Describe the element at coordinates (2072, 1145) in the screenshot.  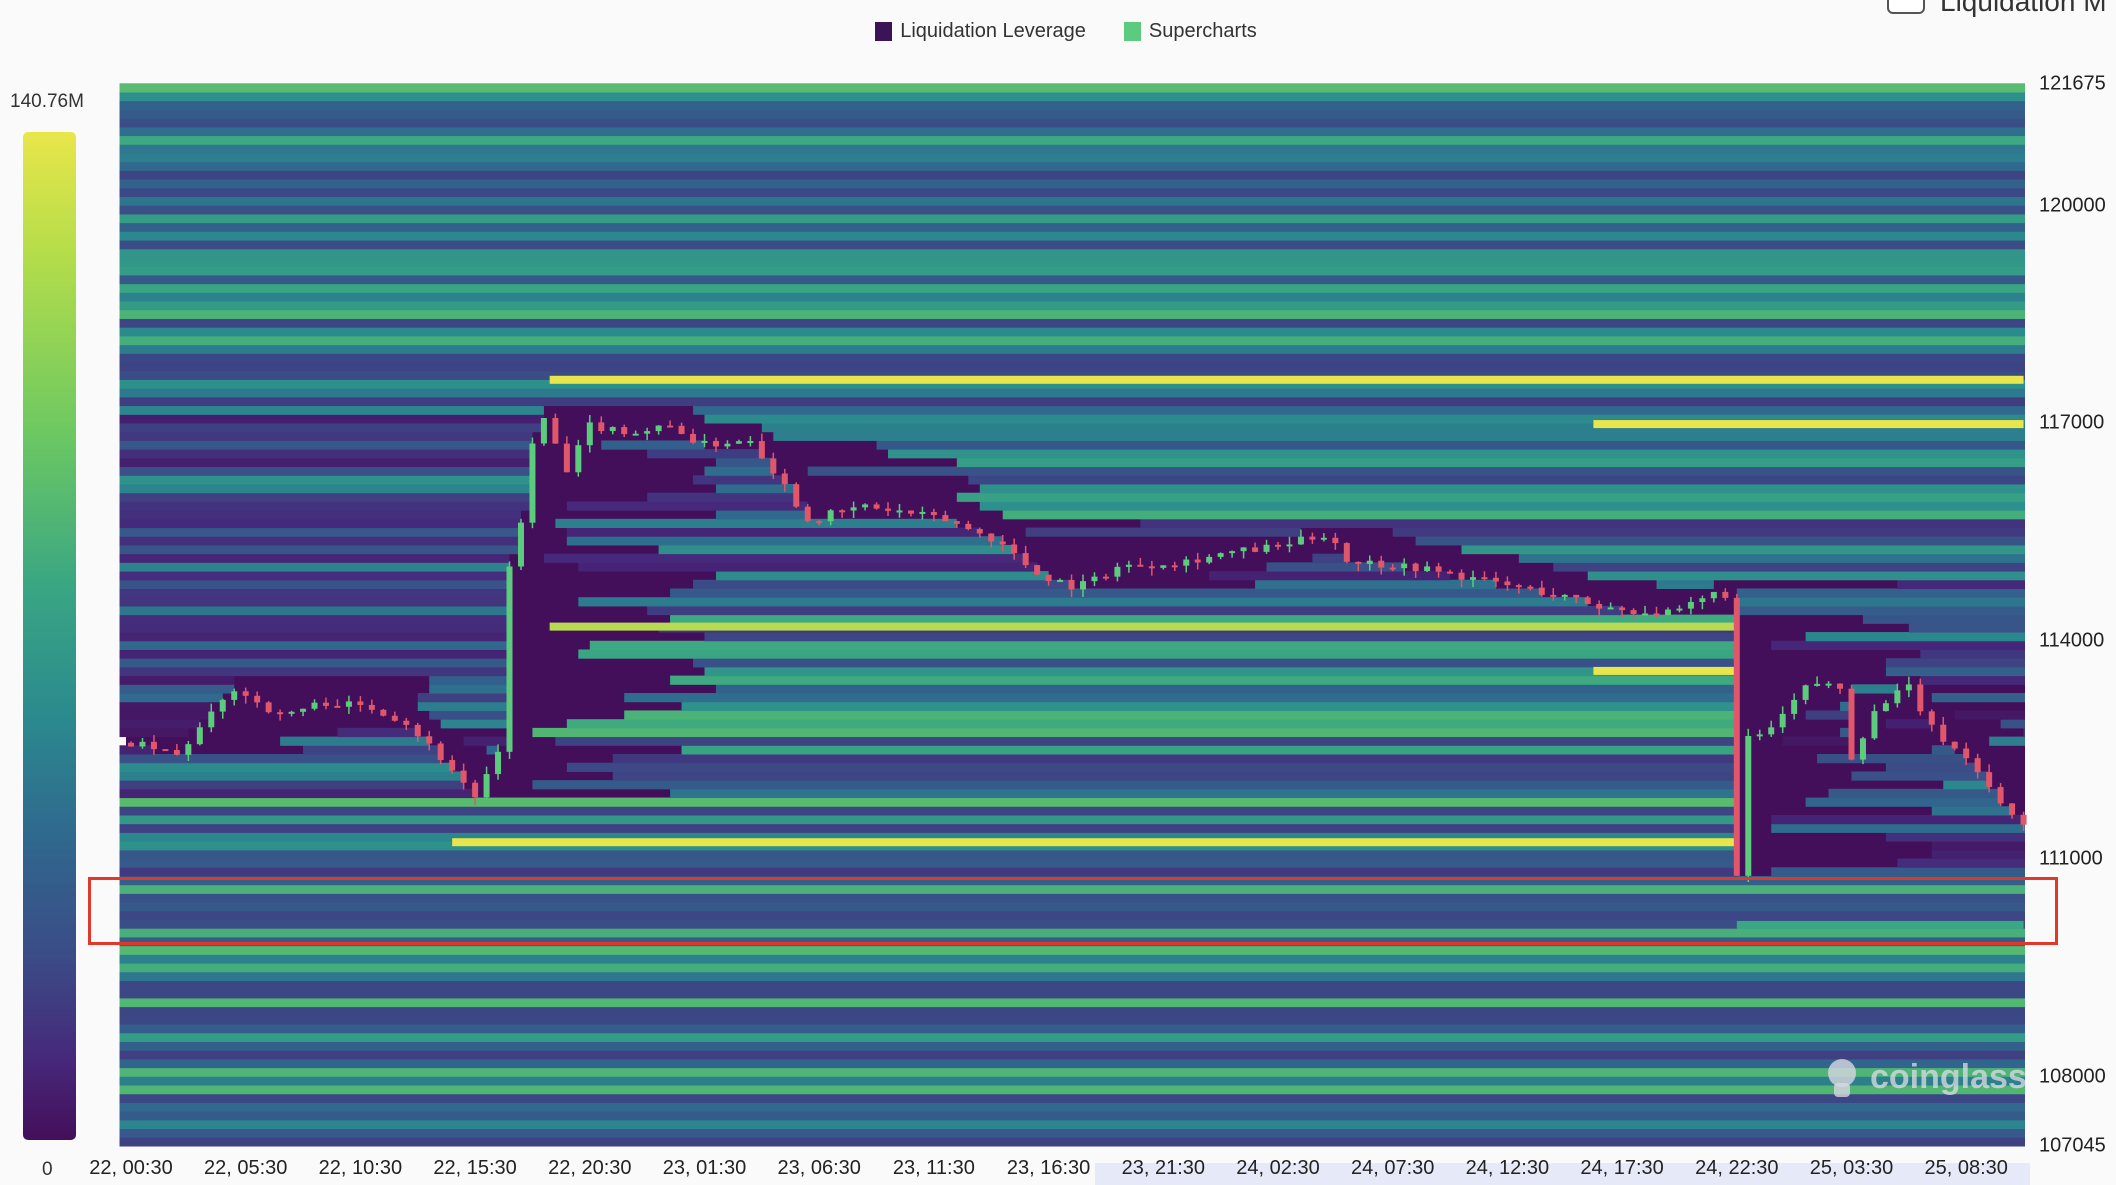
I see `y-tick-label: 107045` at that location.